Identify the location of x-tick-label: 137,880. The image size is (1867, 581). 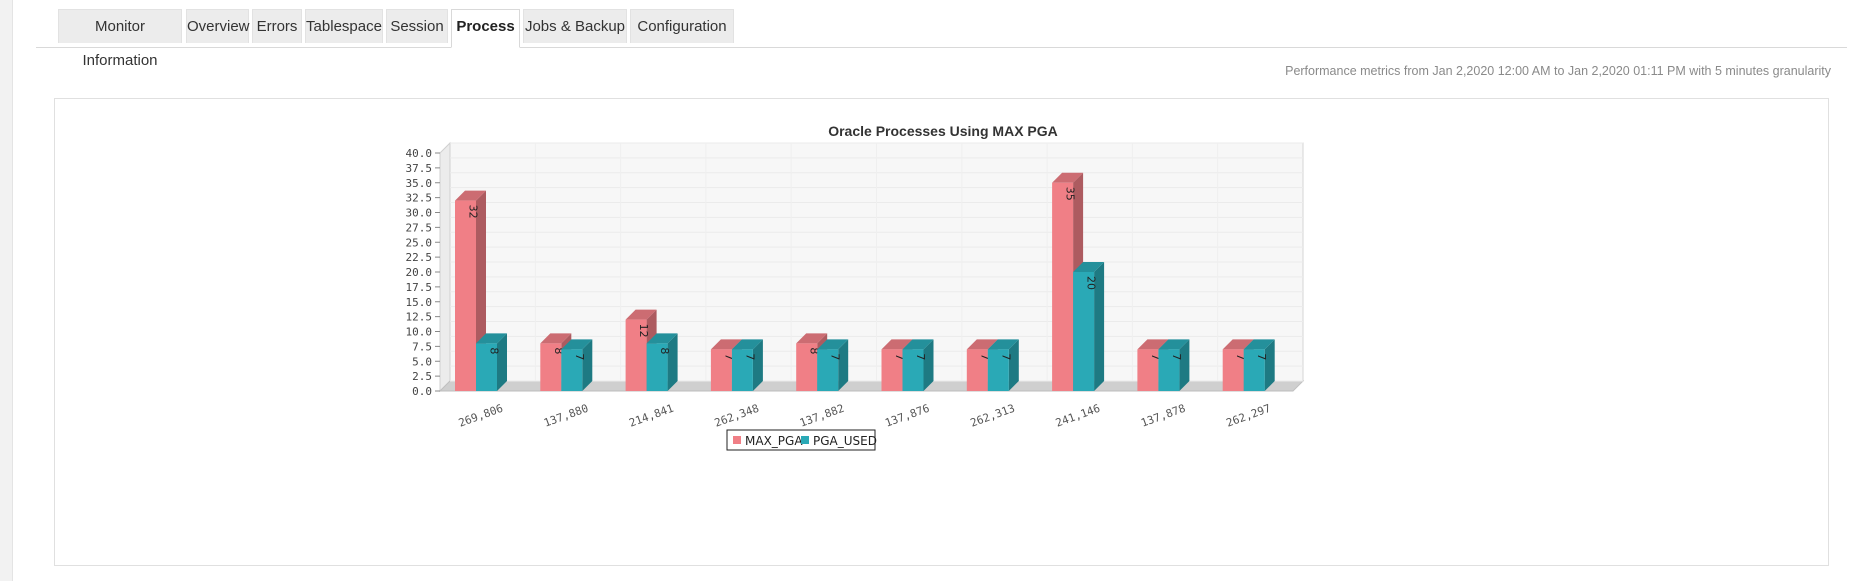
(566, 416).